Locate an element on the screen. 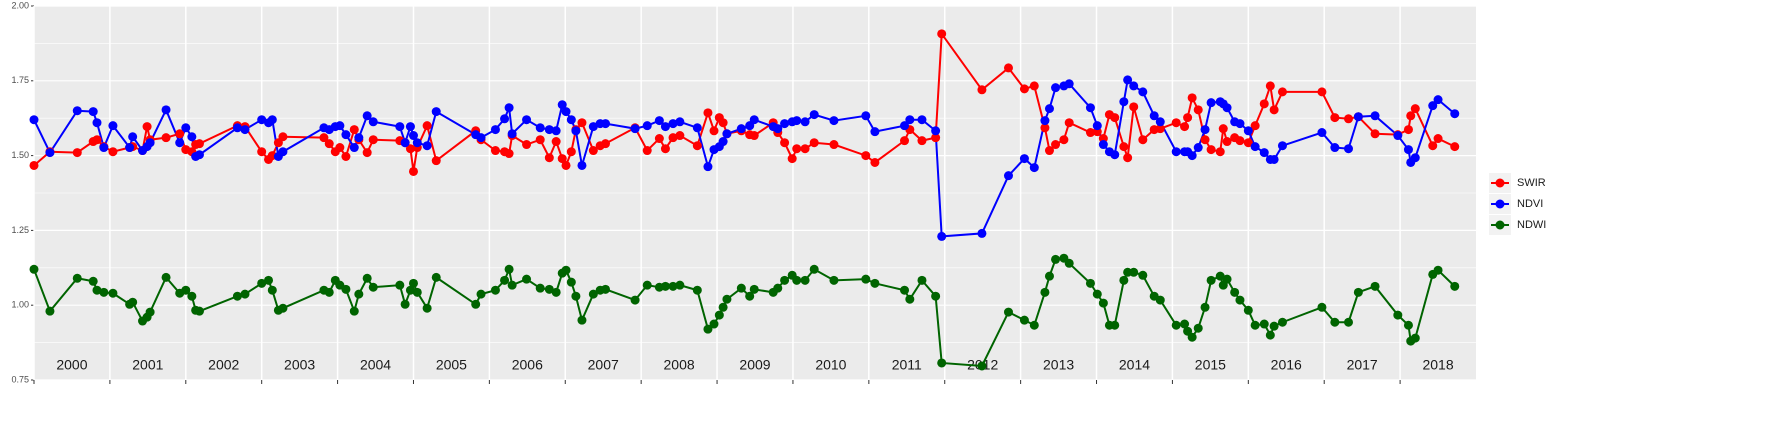  y-tick-label: 0.75 is located at coordinates (20, 379).